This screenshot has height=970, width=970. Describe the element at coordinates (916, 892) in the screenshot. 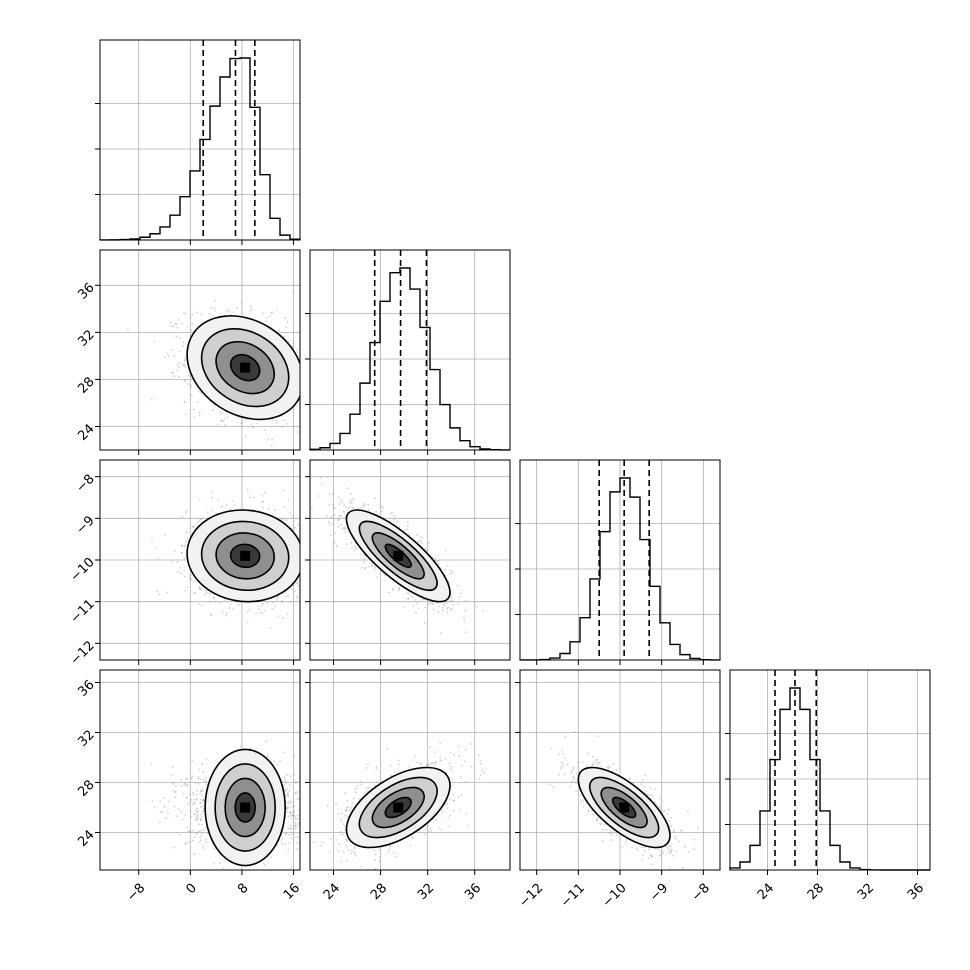

I see `x-tick-label: 36` at that location.